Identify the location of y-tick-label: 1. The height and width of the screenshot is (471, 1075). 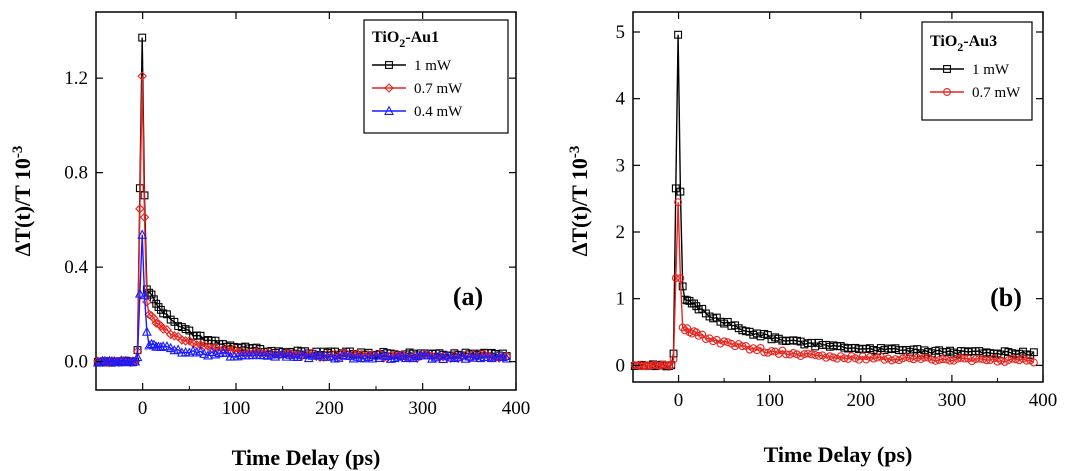
(621, 299).